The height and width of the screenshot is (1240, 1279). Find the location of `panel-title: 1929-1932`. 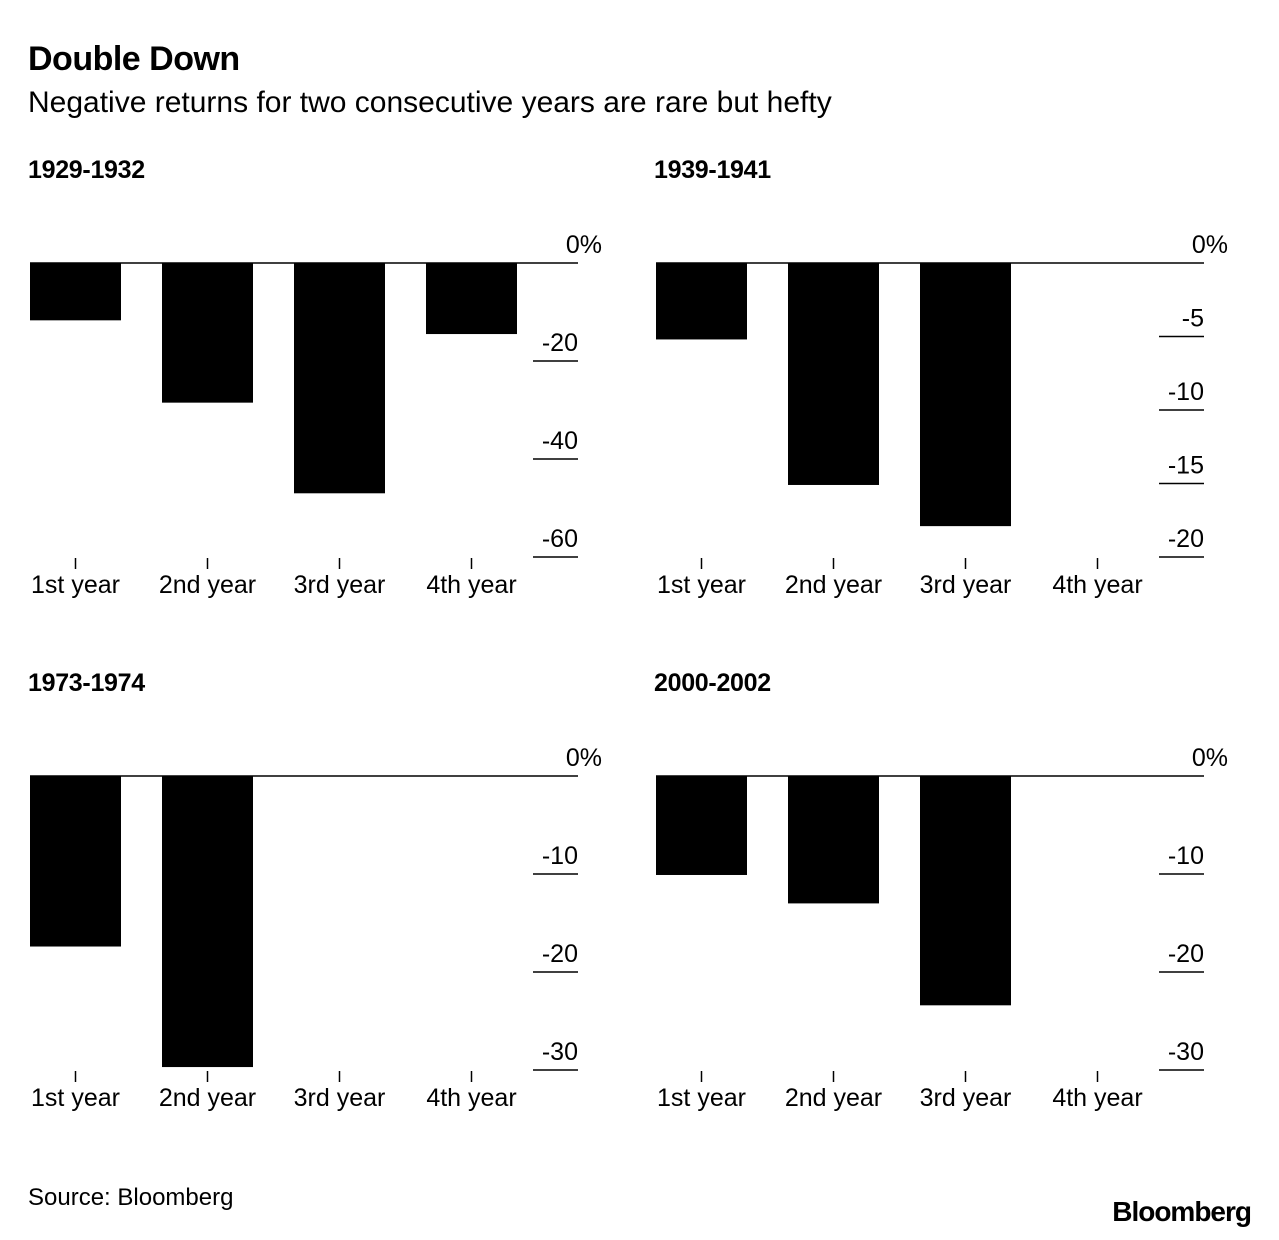

panel-title: 1929-1932 is located at coordinates (86, 170).